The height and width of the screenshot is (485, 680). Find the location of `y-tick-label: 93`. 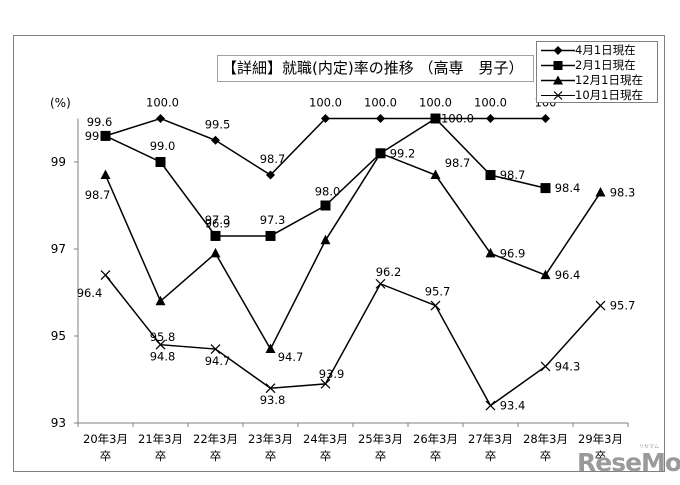

y-tick-label: 93 is located at coordinates (58, 423).